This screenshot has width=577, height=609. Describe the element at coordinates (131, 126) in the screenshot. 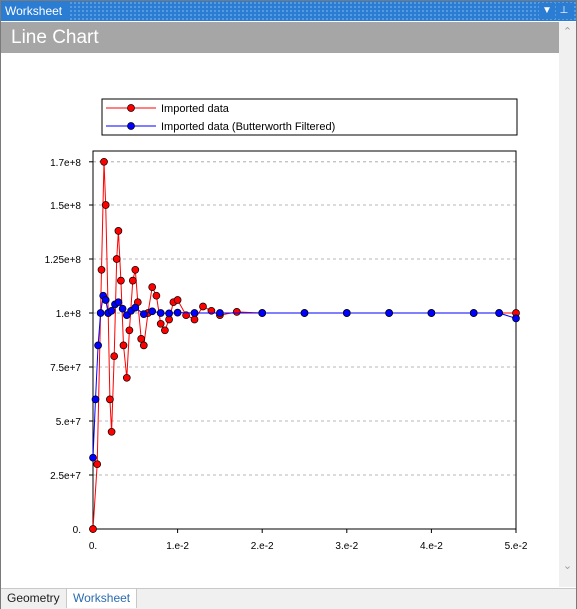

I see `legend-marker-filtered` at that location.